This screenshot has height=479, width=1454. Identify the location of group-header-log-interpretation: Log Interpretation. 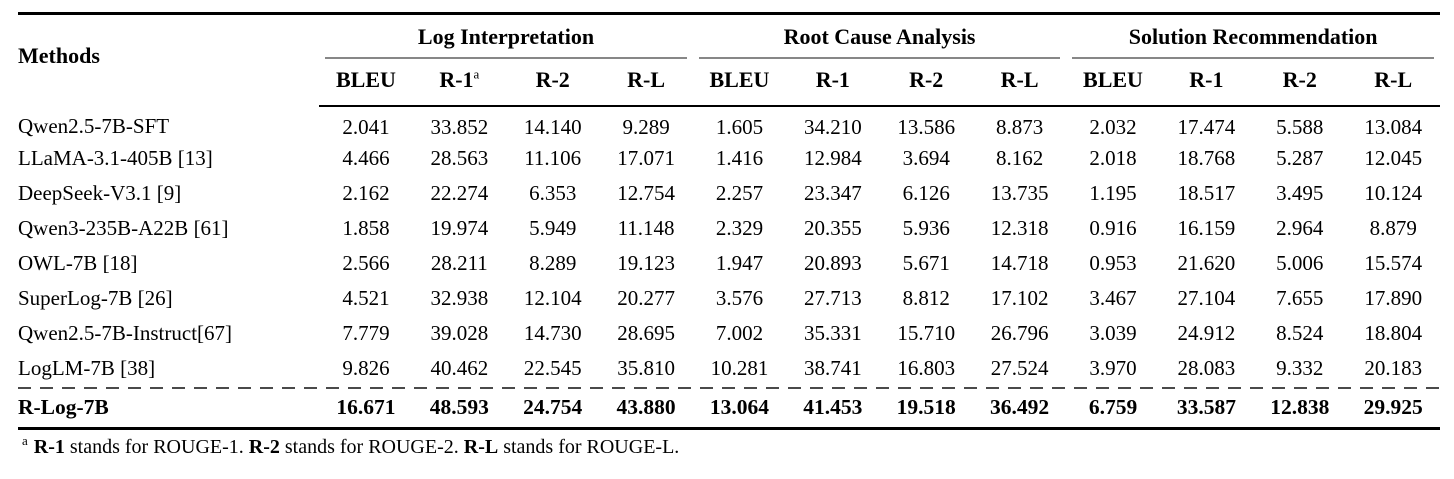
(506, 36).